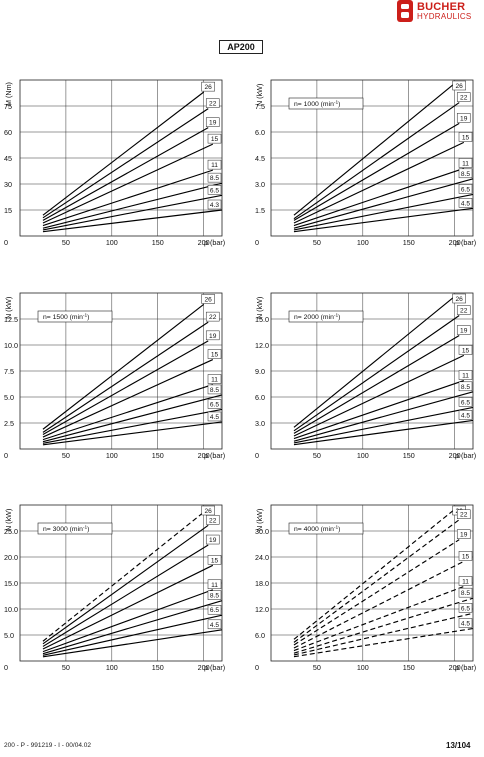 The image size is (484, 757). What do you see at coordinates (465, 163) in the screenshot?
I see `series-label-11: 11` at bounding box center [465, 163].